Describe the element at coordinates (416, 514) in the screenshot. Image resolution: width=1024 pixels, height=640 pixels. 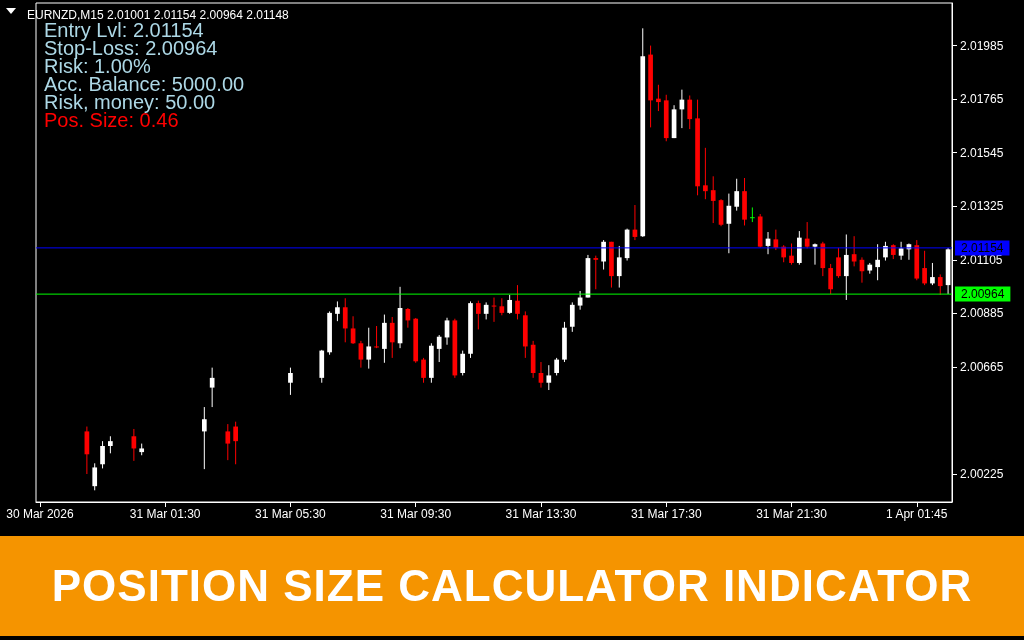
I see `x-tick-label: 31 Mar 09:30` at that location.